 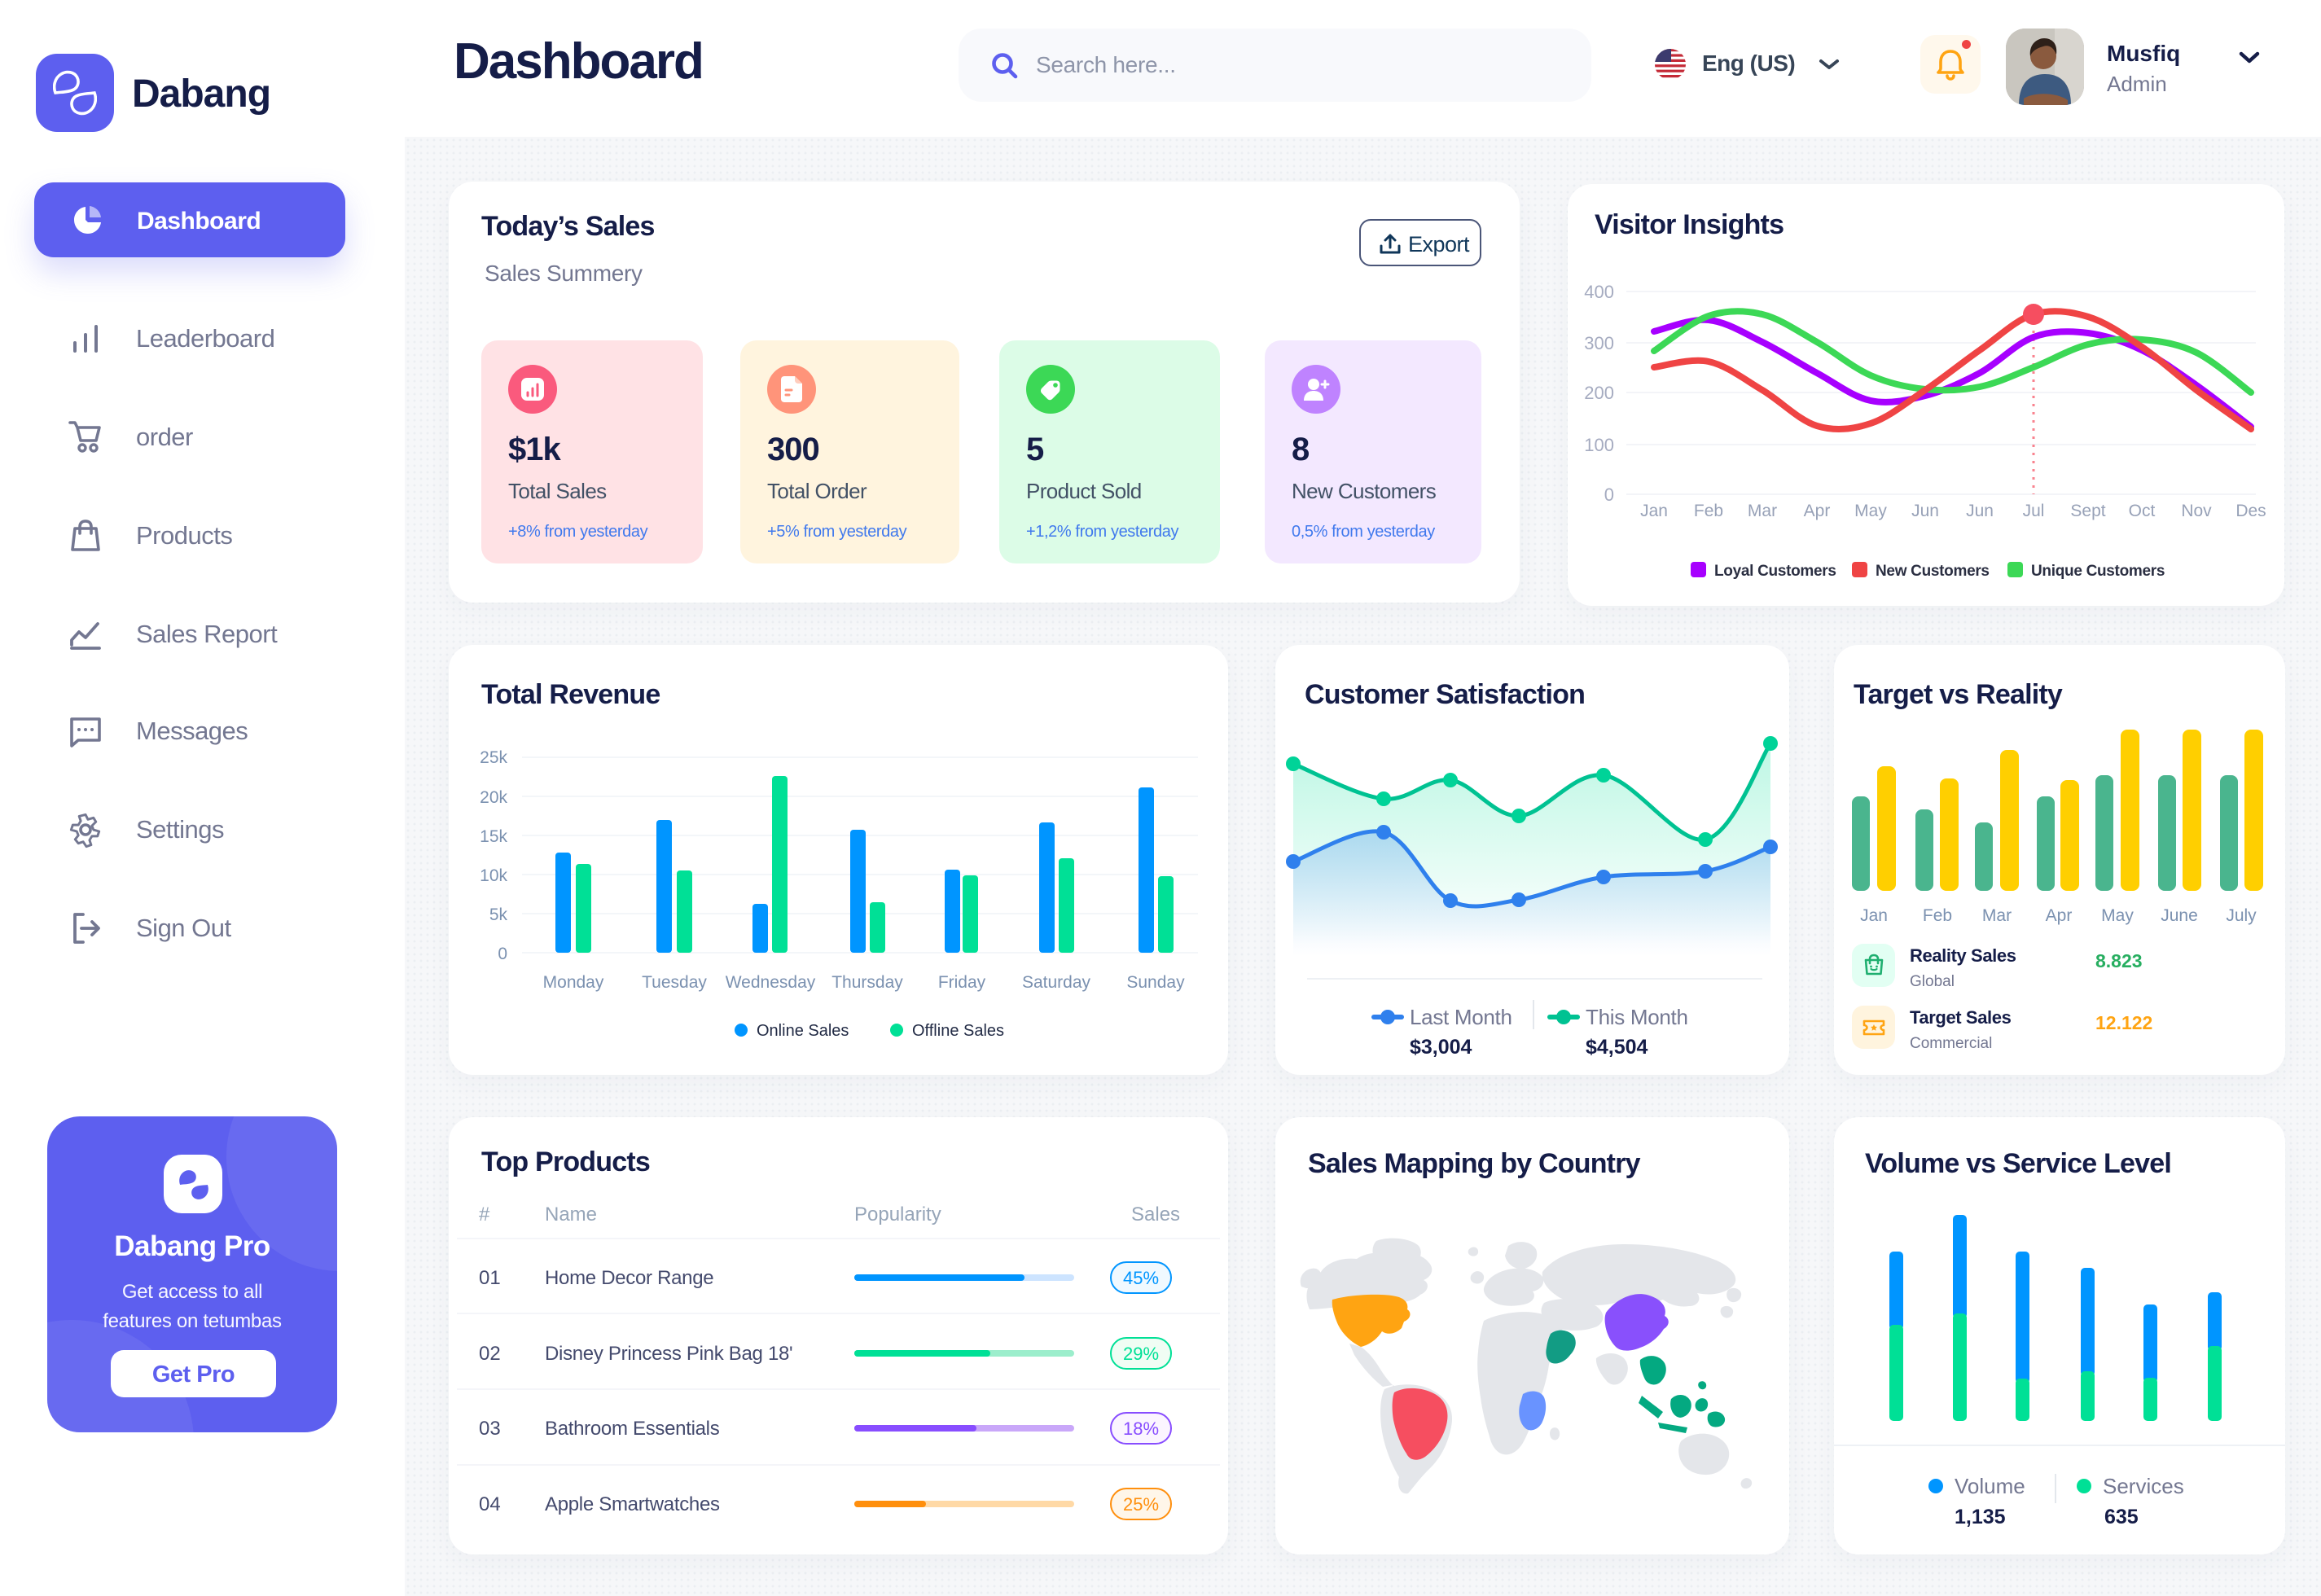 I want to click on svg-text: Online Sales, so click(x=803, y=1031).